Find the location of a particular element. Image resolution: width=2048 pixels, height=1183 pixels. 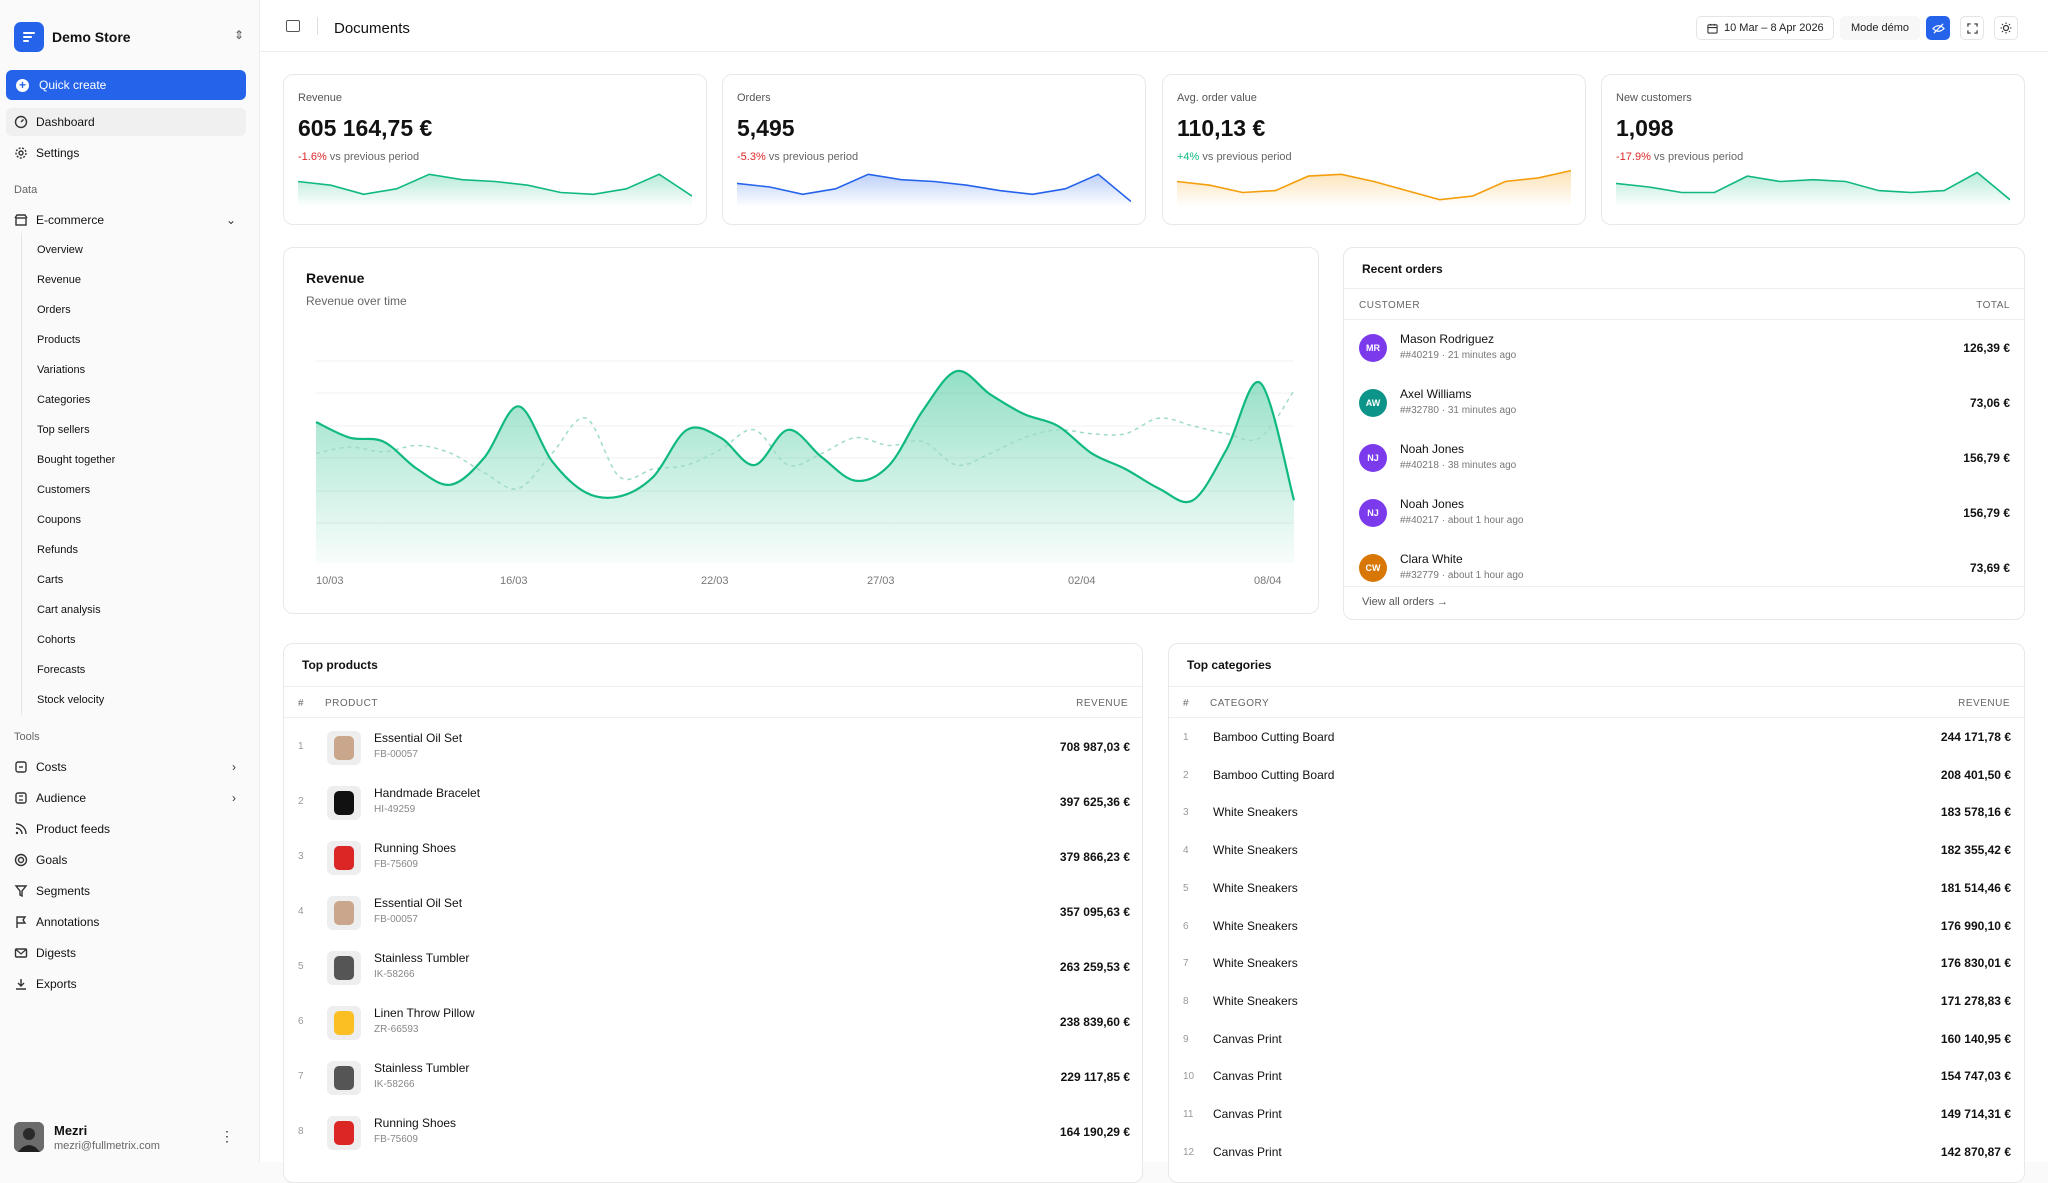

col-header-revenue: REVENUE is located at coordinates (1102, 703).